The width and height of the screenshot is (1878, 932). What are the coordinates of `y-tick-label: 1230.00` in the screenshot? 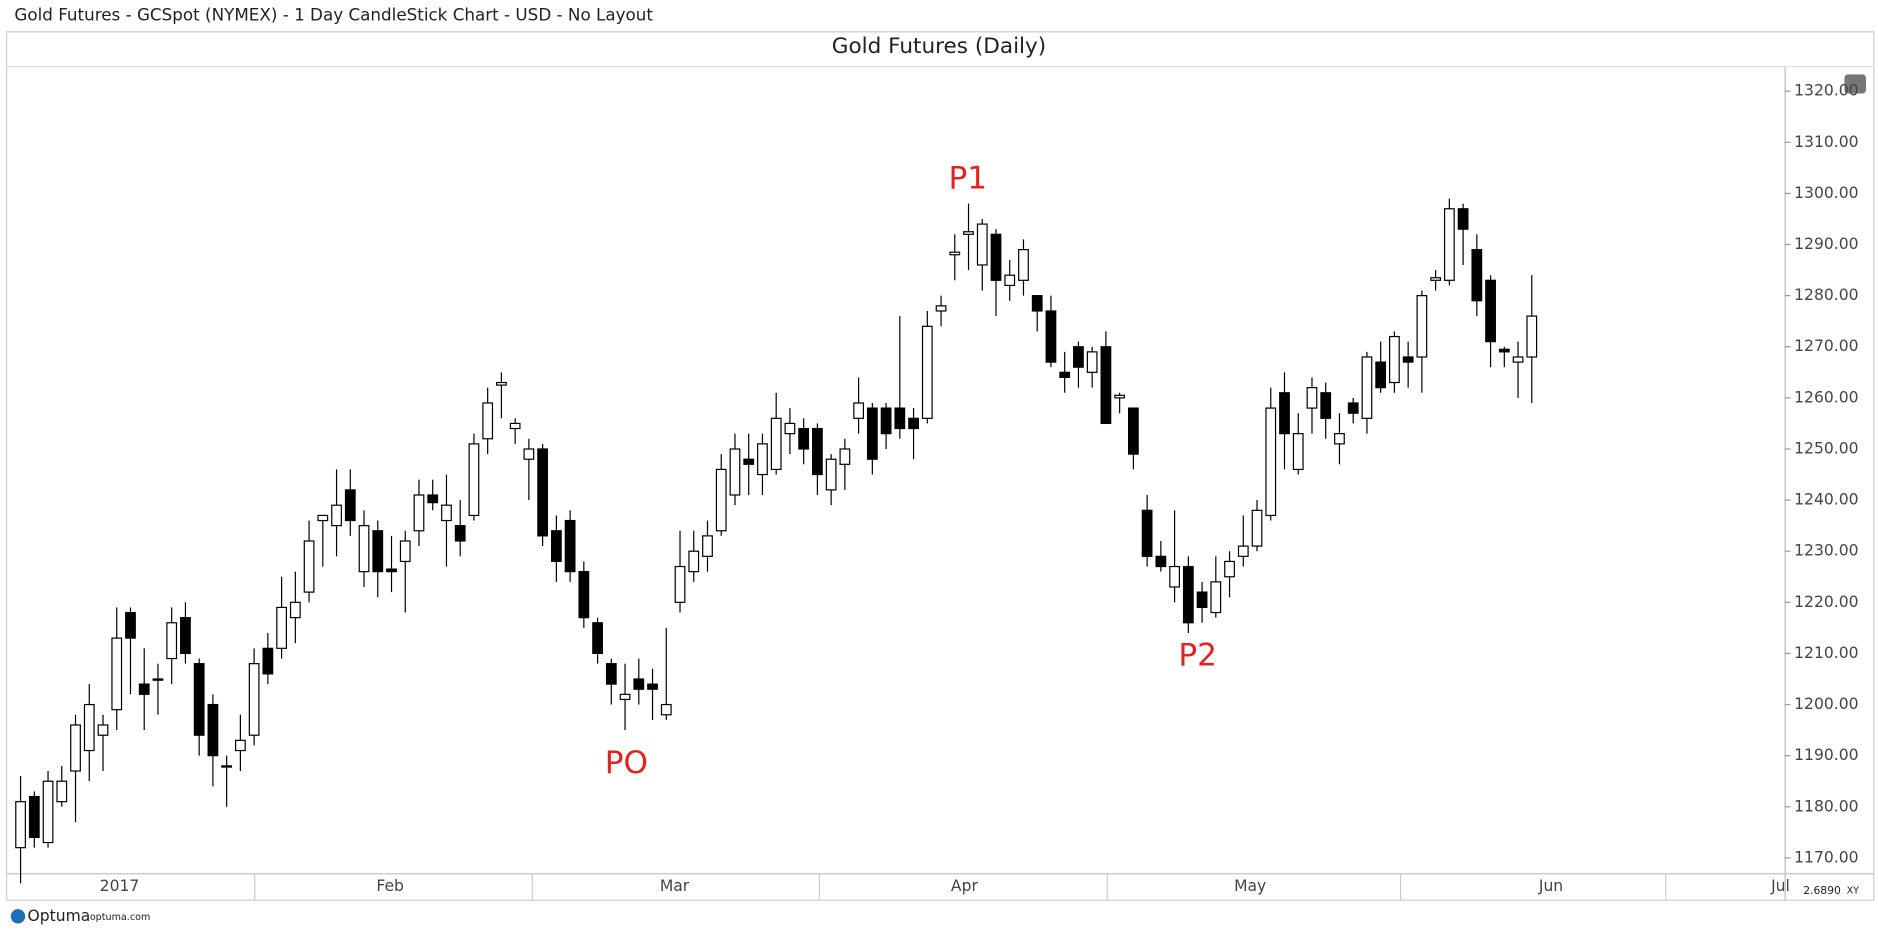 It's located at (1826, 551).